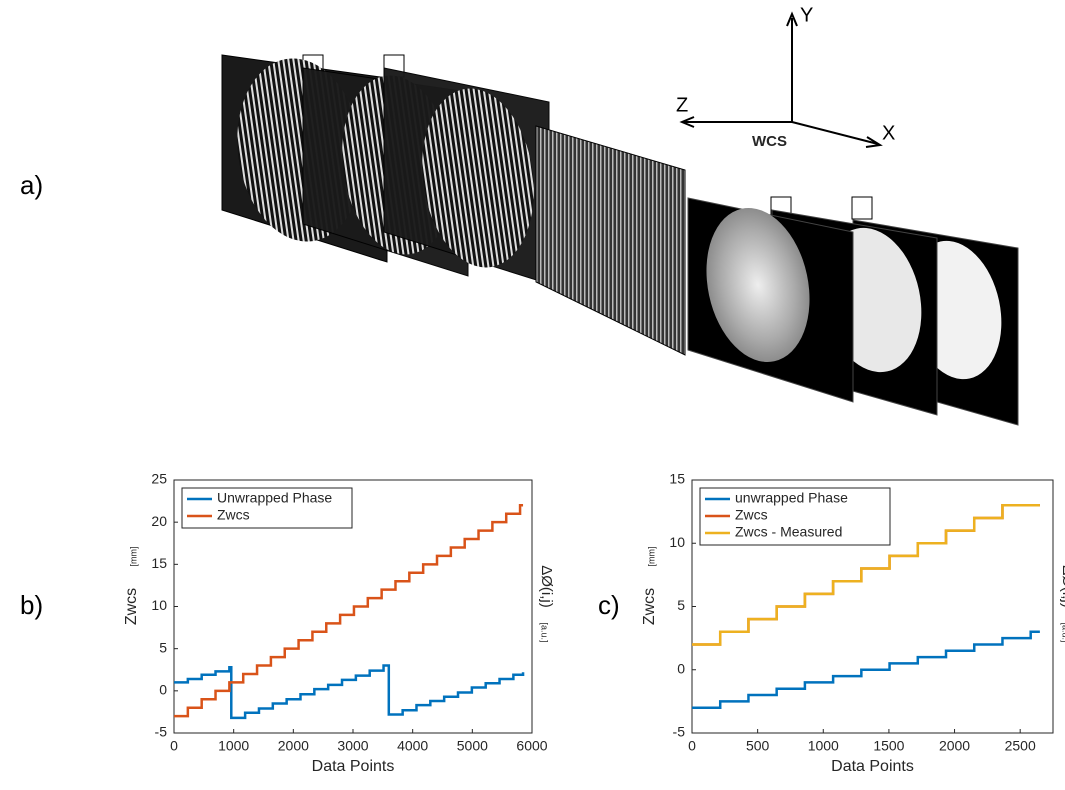 The height and width of the screenshot is (790, 1065). I want to click on legend-label: unwrapped Phase, so click(791, 498).